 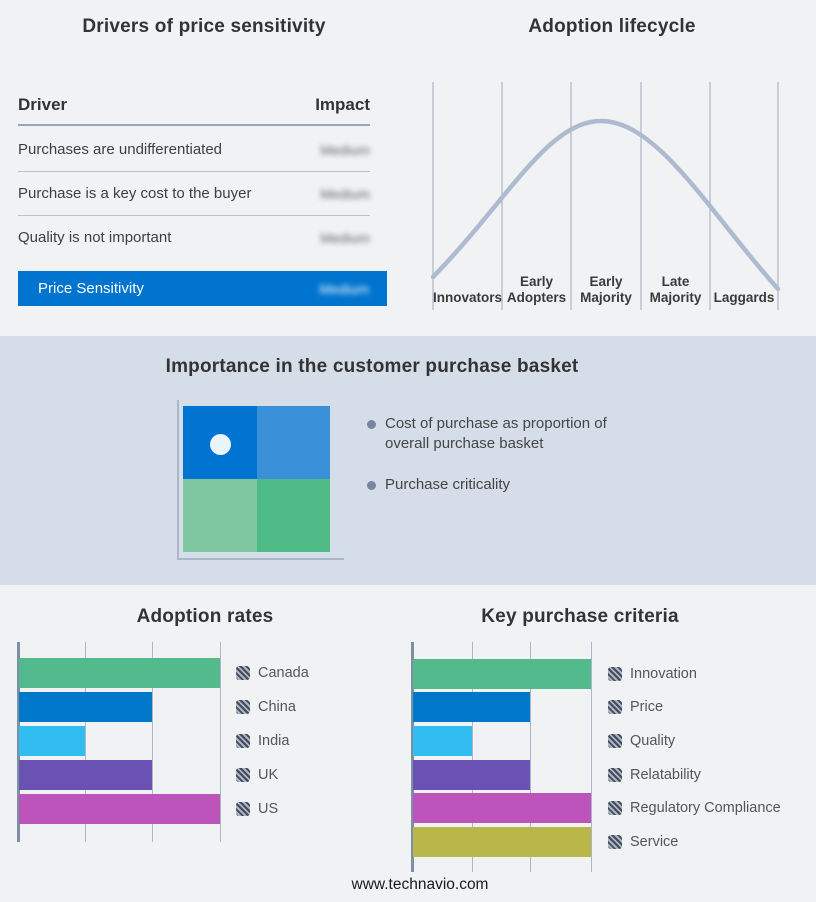 What do you see at coordinates (342, 104) in the screenshot?
I see `impact-column-header: Impact` at bounding box center [342, 104].